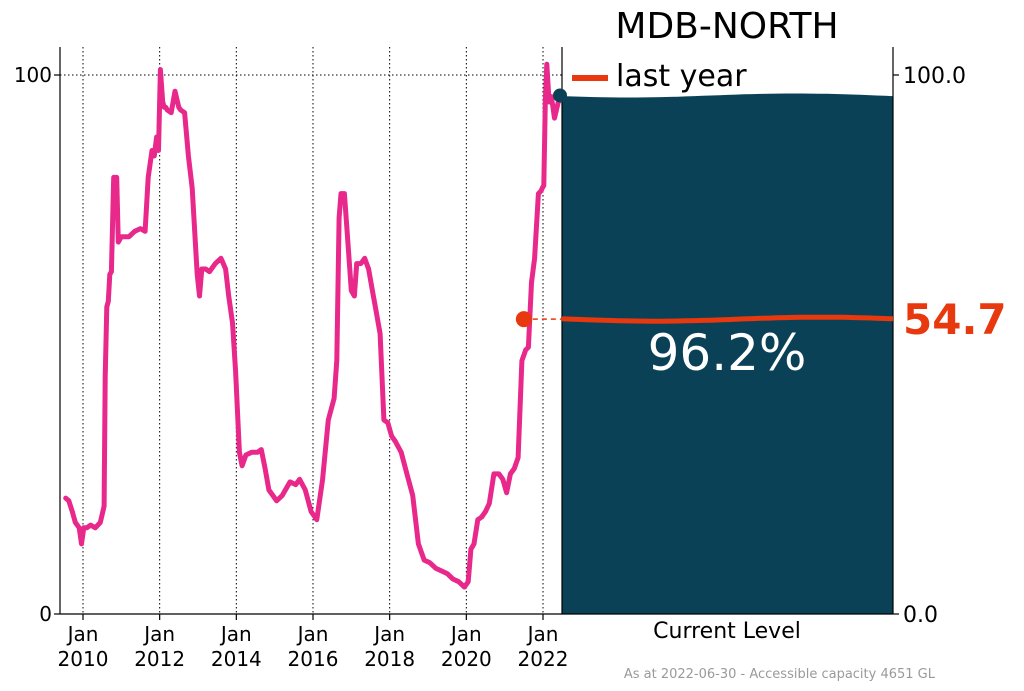  What do you see at coordinates (37, 344) in the screenshot?
I see `y-ticks-left: 0 100` at bounding box center [37, 344].